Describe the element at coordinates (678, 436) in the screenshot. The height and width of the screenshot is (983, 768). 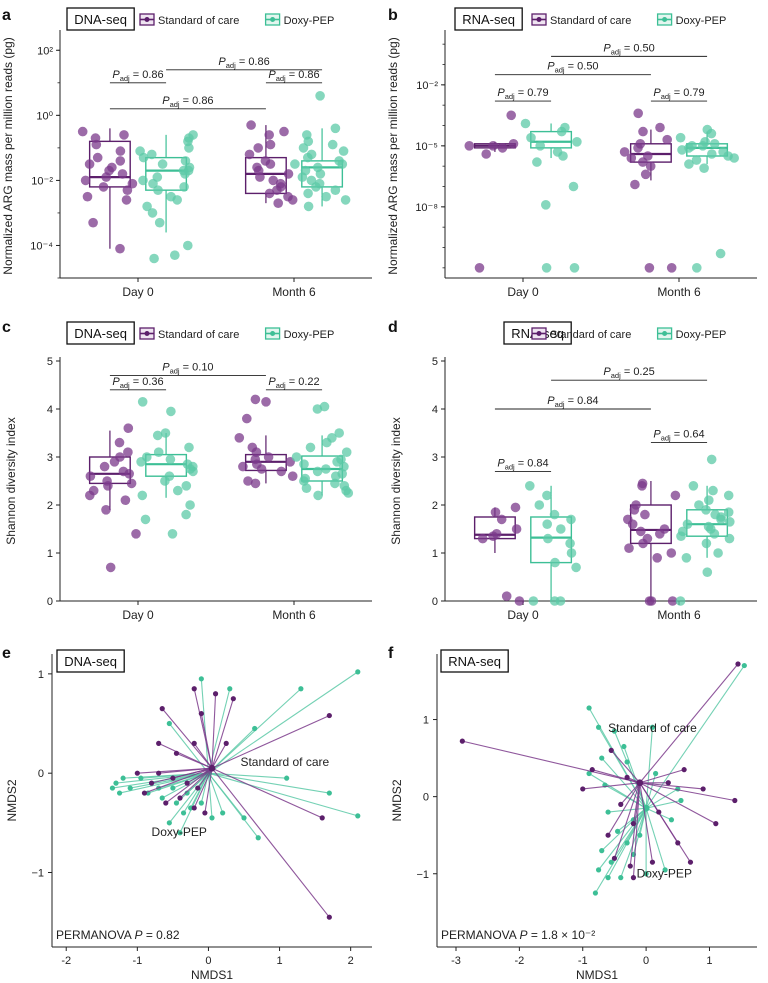
I see `panel-d-bracket-pvalue: Padj = 0.64` at that location.